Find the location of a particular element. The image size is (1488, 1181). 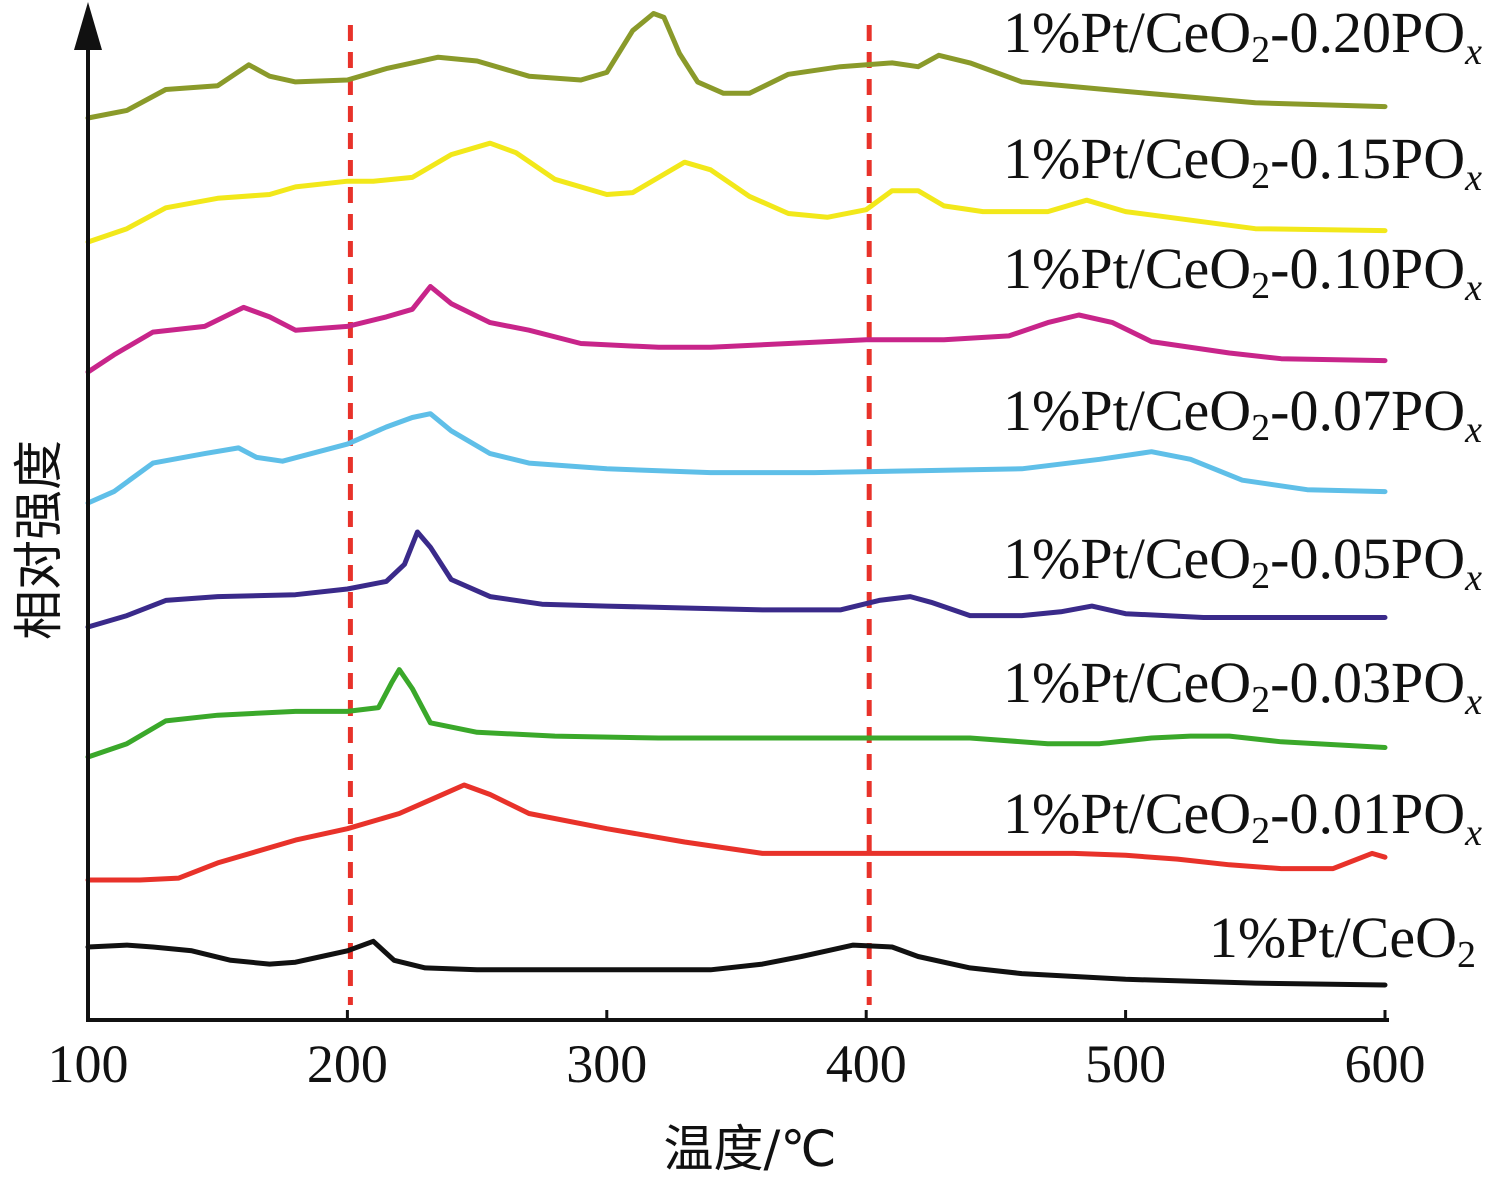

series-label-5: 1%Pt/CeO2-0.05POx is located at coordinates (1242, 562).